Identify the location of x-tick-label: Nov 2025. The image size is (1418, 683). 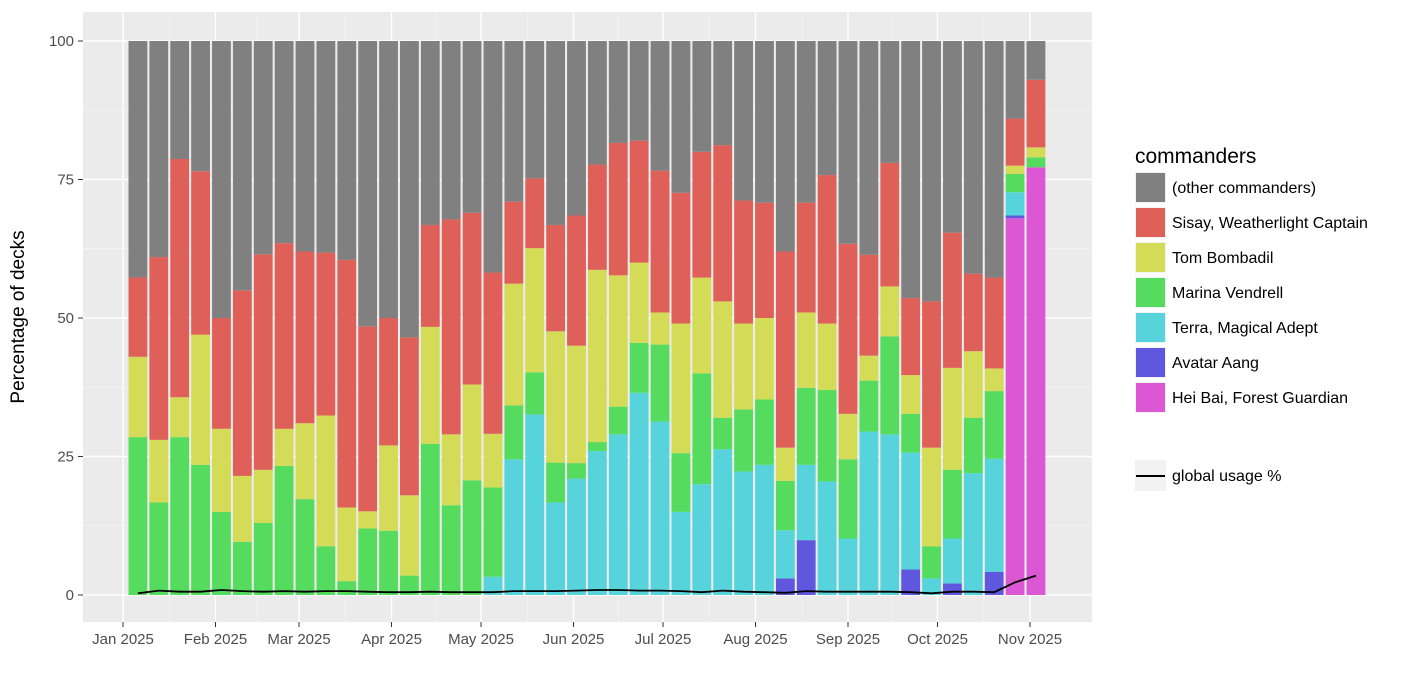
(1030, 639).